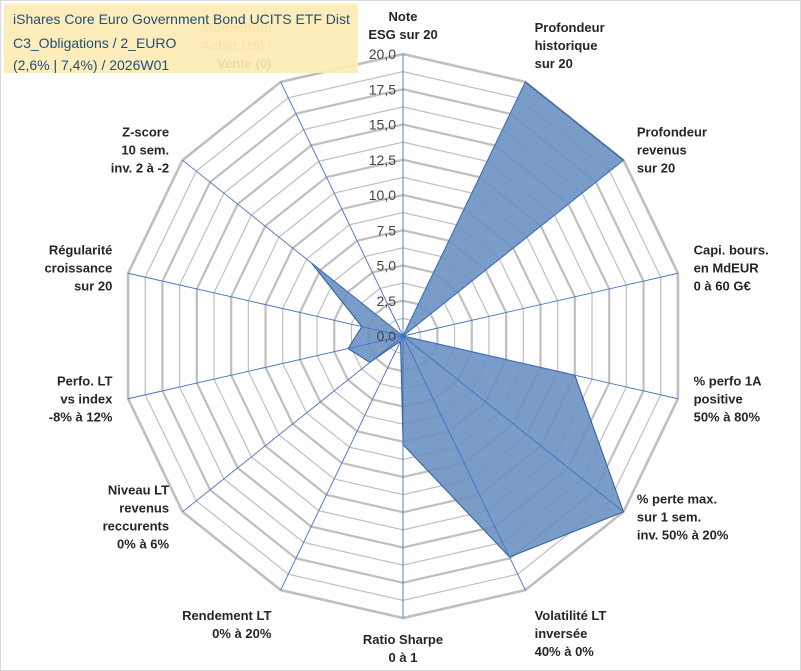  What do you see at coordinates (403, 648) in the screenshot?
I see `axis-label: Ratio Sharpe 0 à 1` at bounding box center [403, 648].